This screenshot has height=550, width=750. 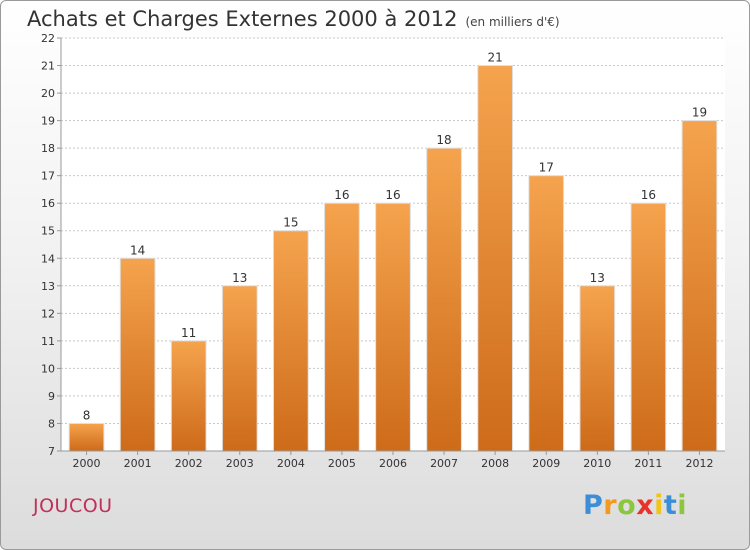 I want to click on y-tick-label: 10, so click(x=48, y=368).